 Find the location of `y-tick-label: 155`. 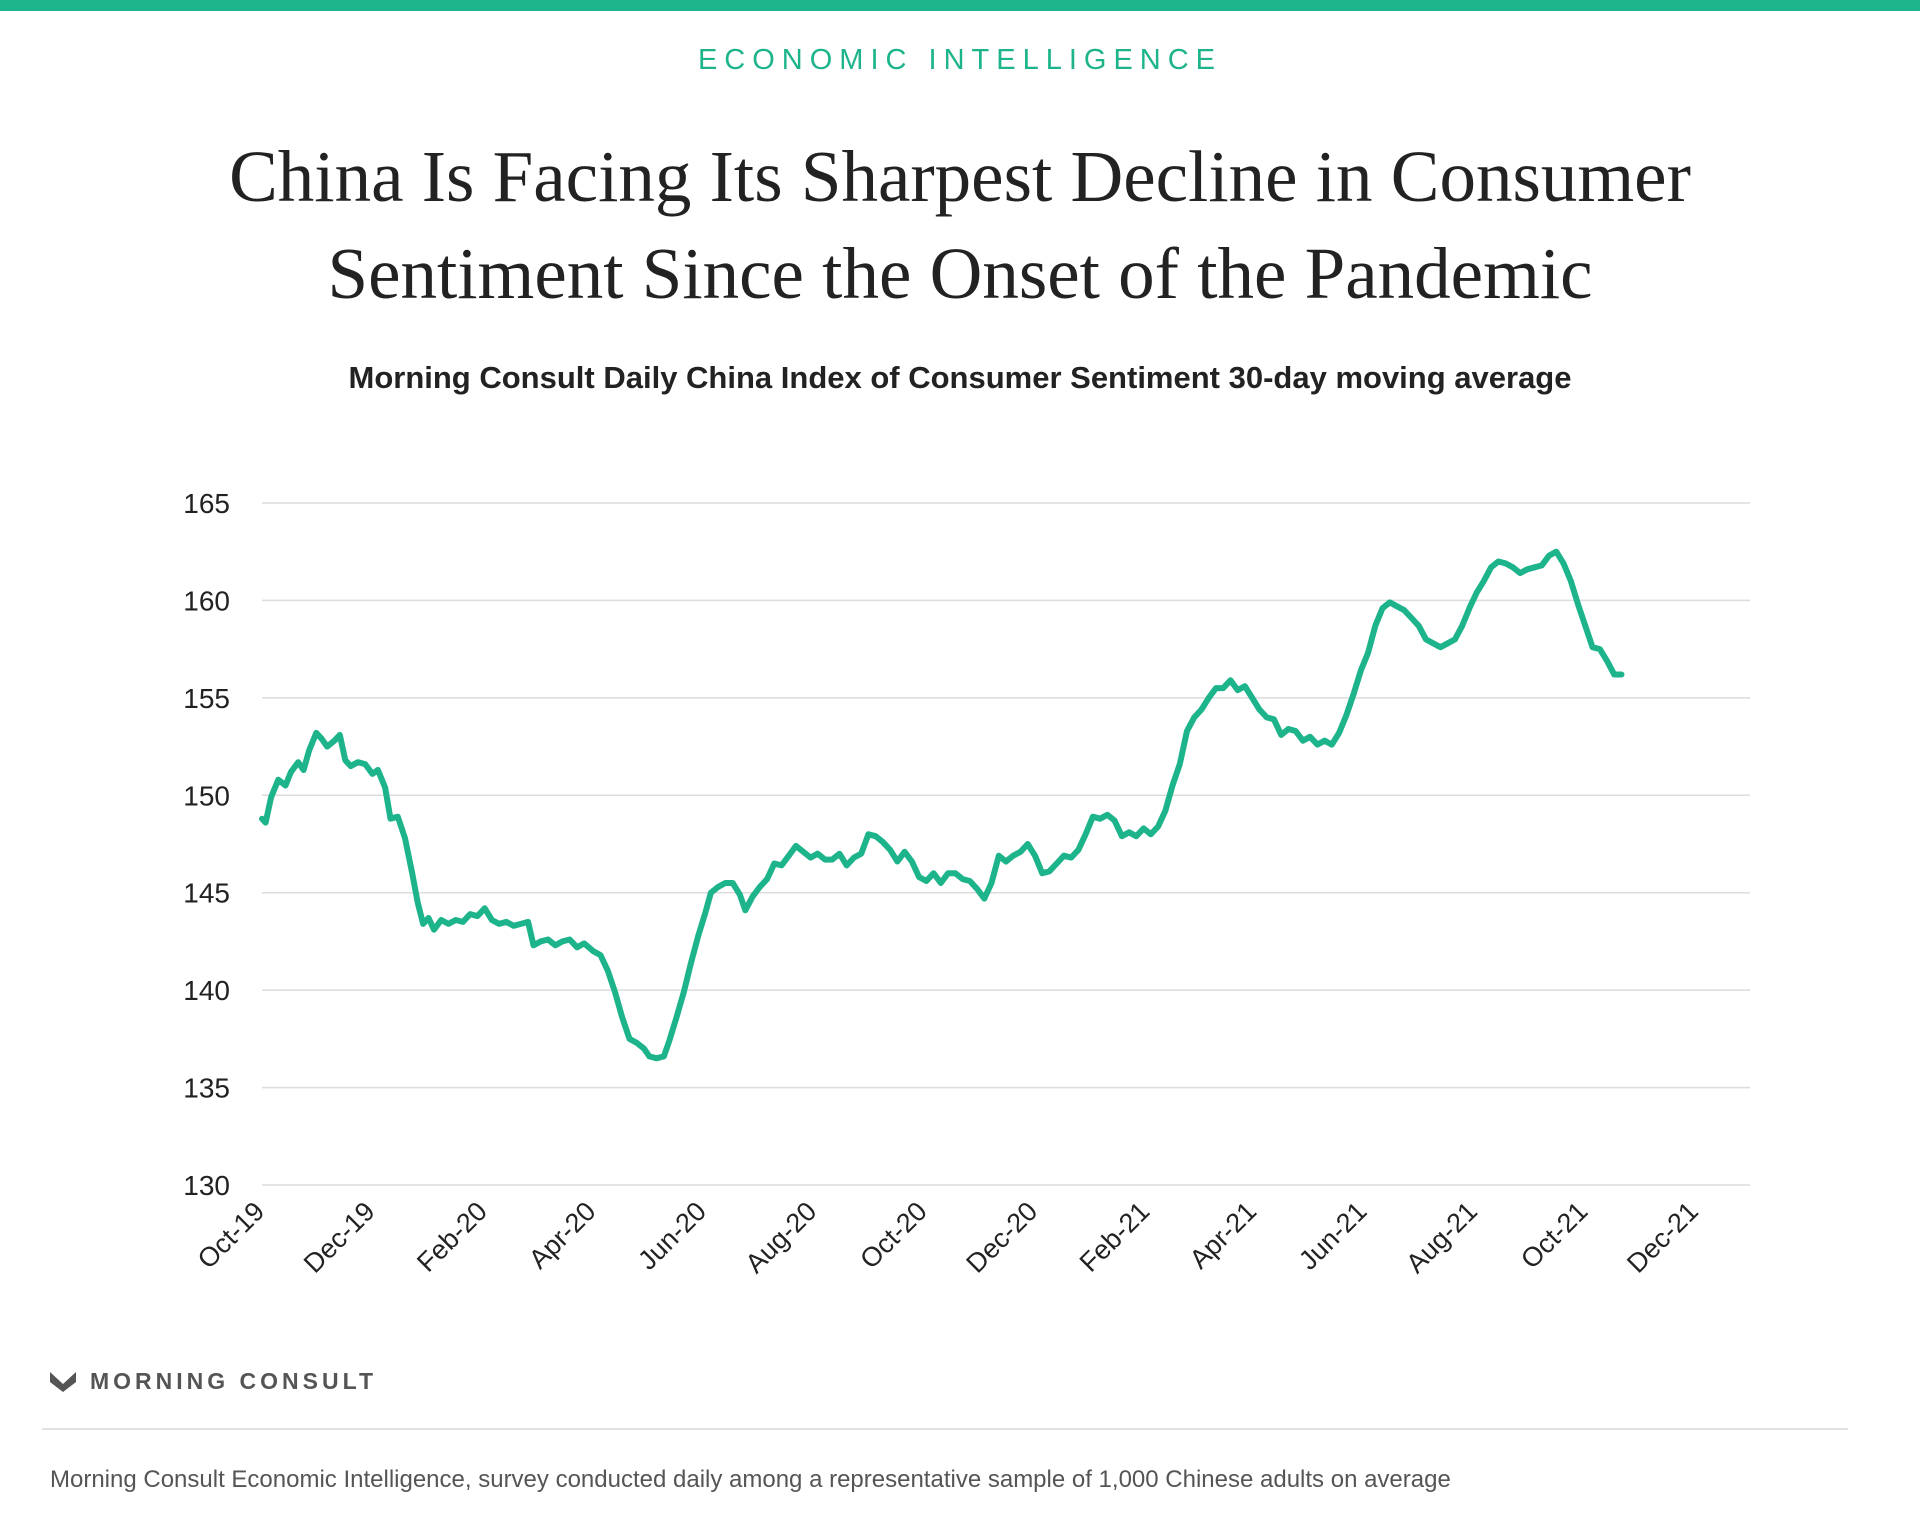

y-tick-label: 155 is located at coordinates (206, 698).